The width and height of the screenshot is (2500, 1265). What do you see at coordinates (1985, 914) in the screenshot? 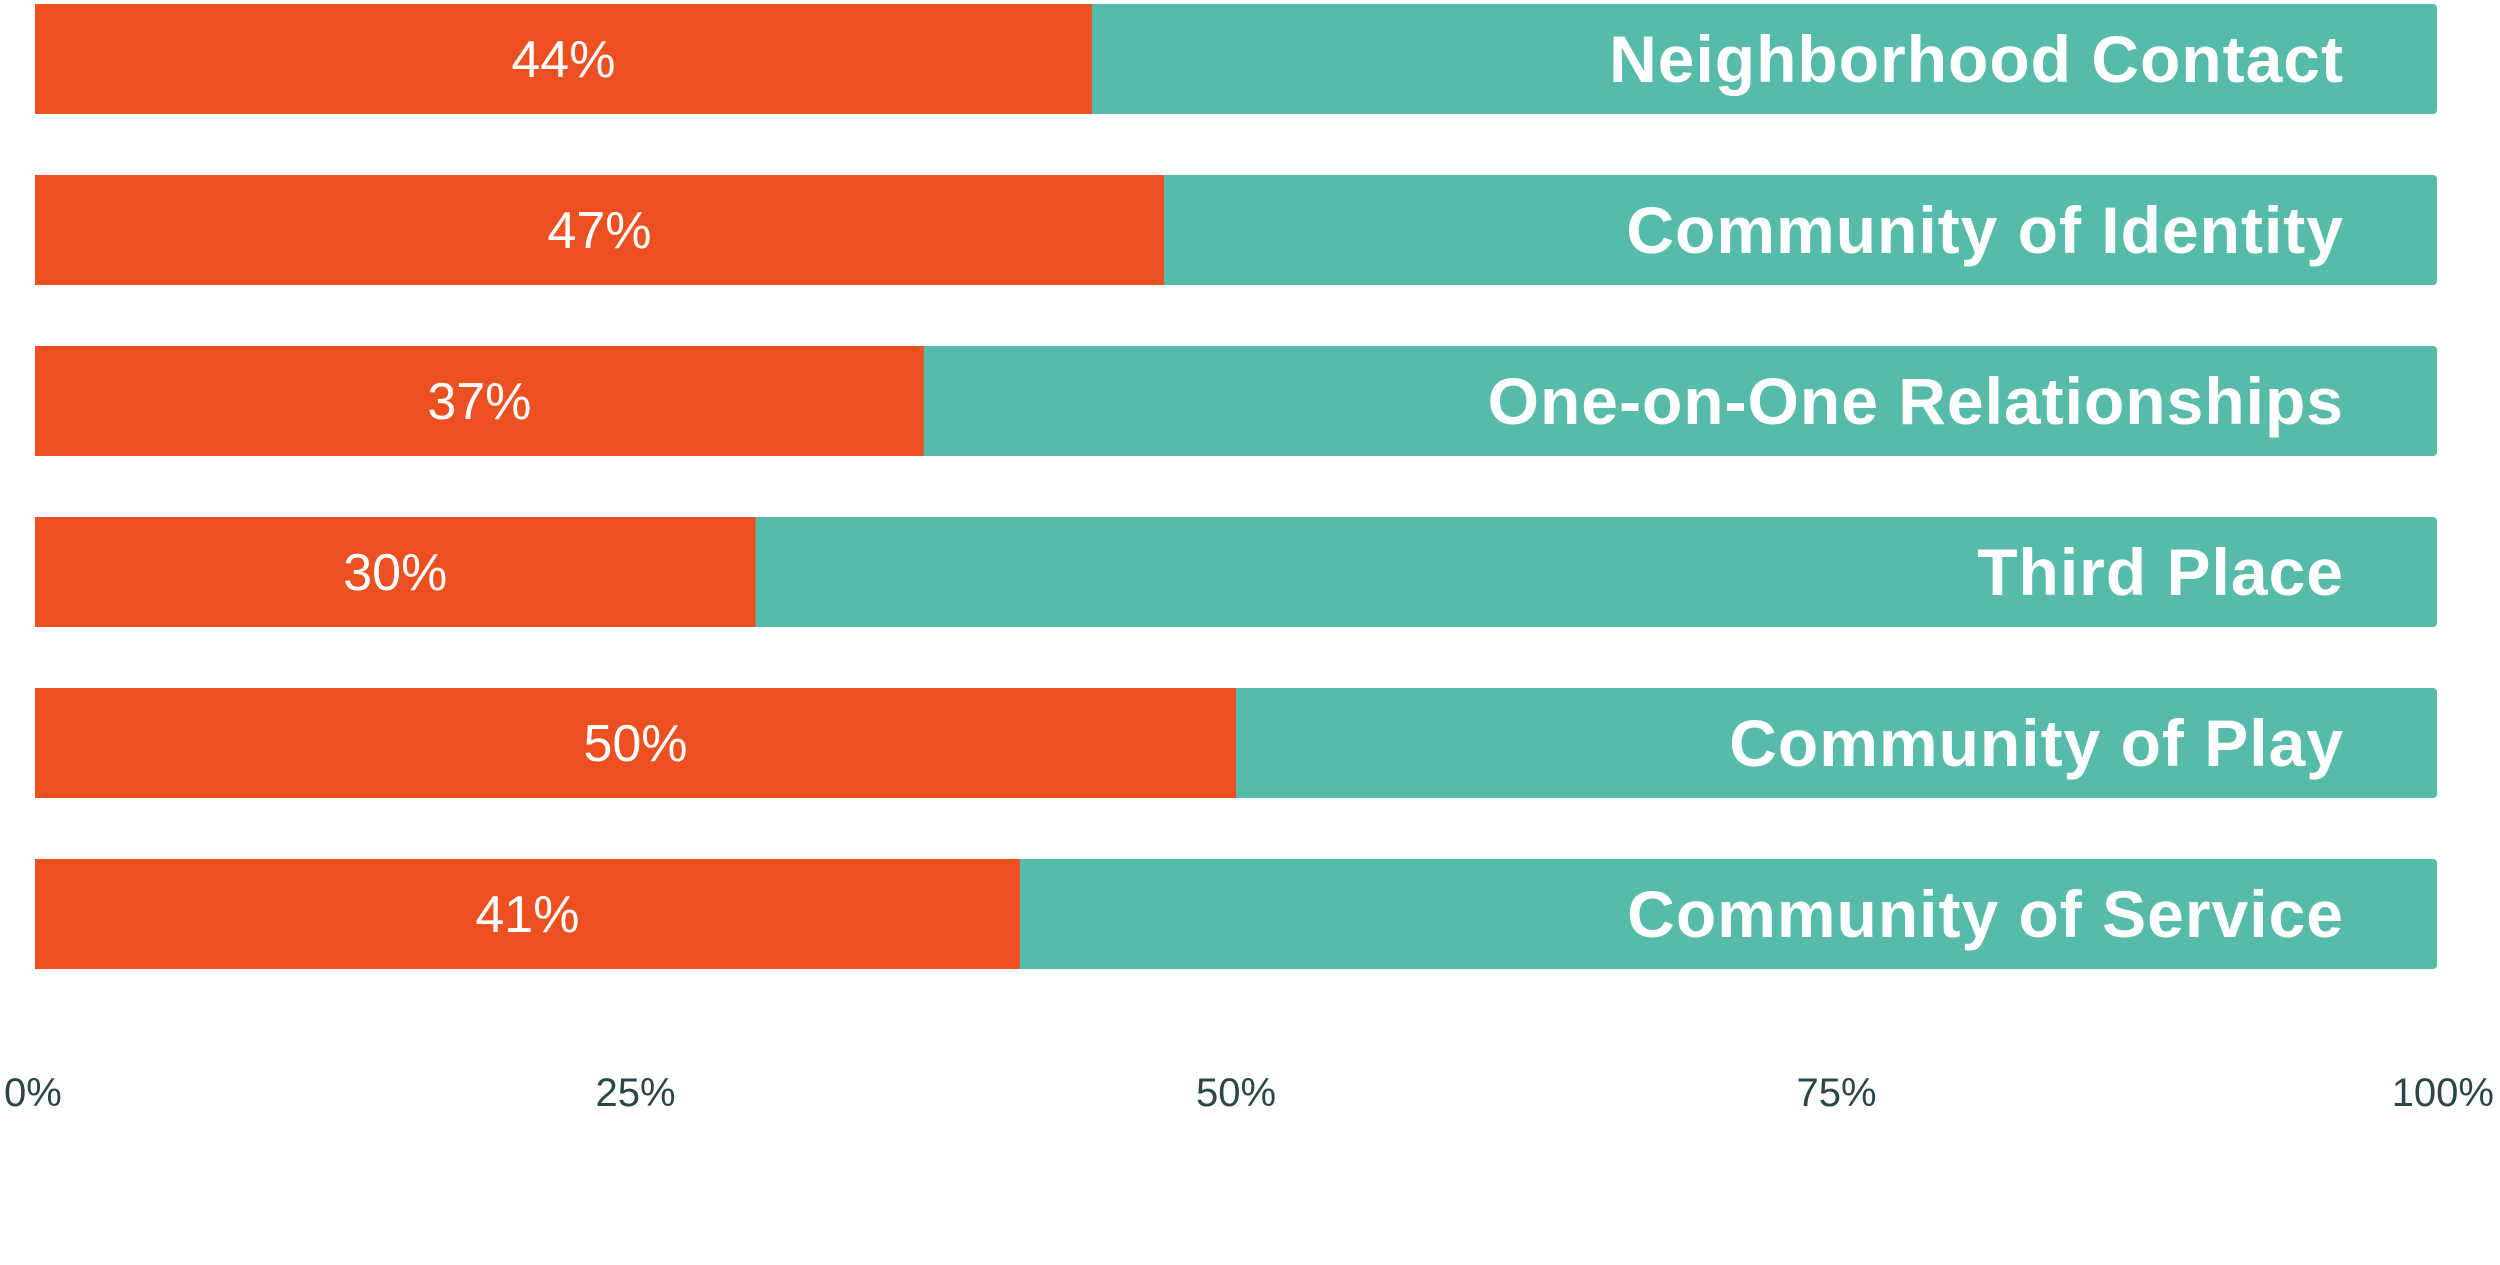
I see `category-label: Community of Service` at bounding box center [1985, 914].